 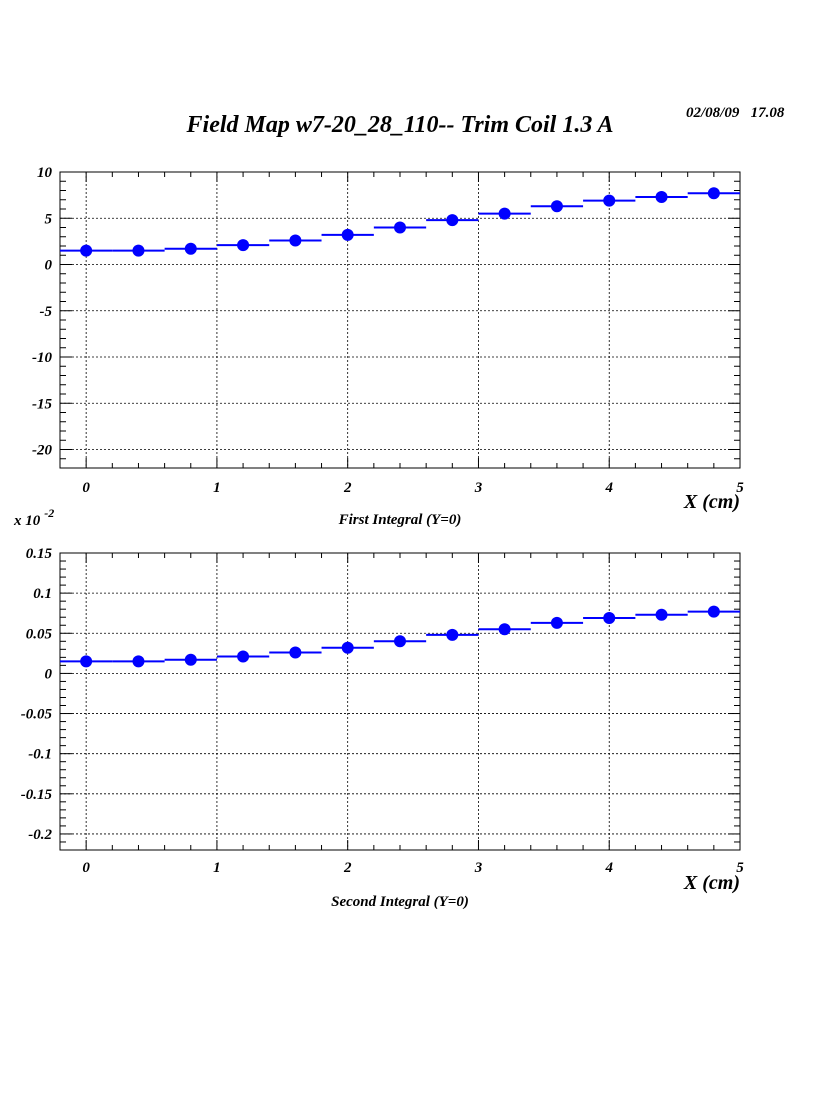 What do you see at coordinates (400, 125) in the screenshot?
I see `page-title: Field Map w7-20_28_110-- Trim Coil 1.3 A` at bounding box center [400, 125].